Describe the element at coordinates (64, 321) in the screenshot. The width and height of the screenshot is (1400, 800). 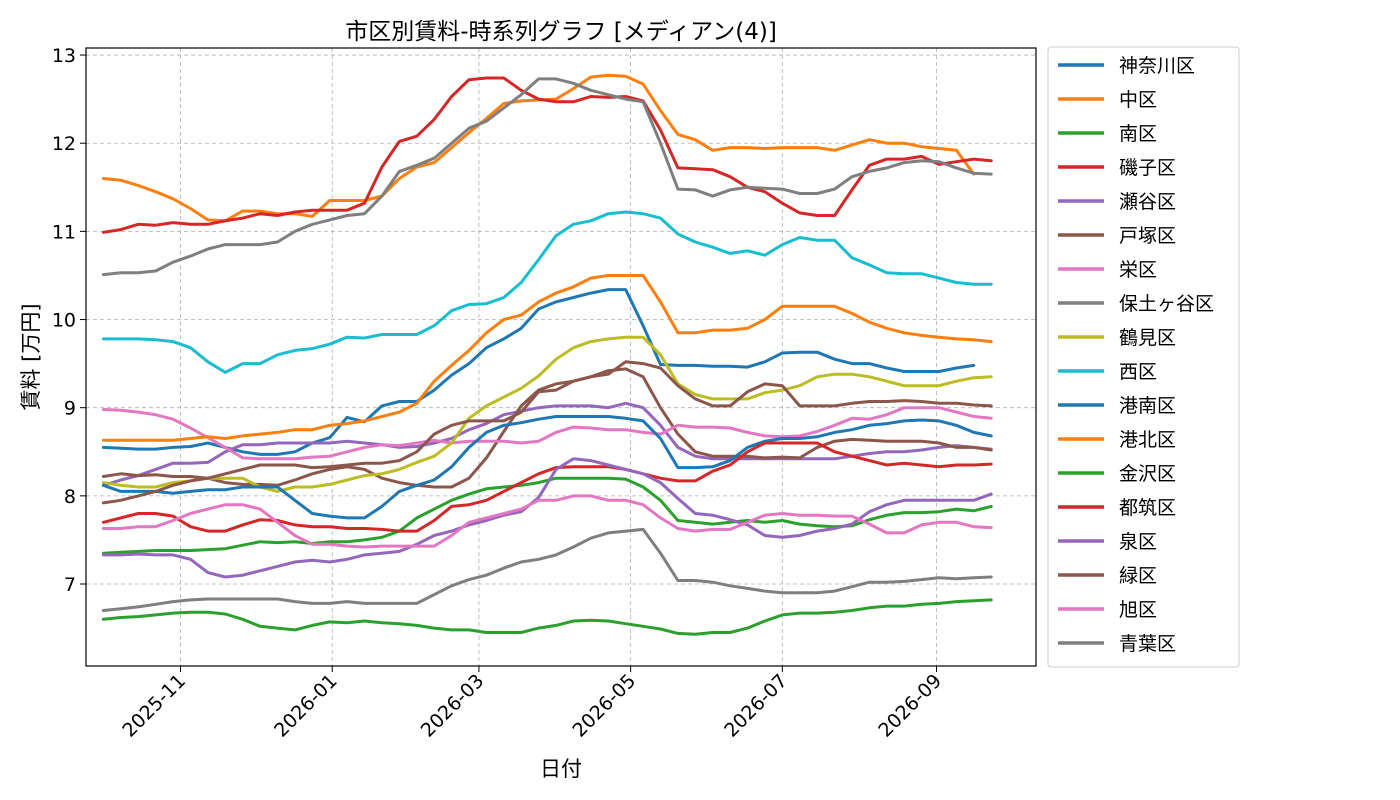
I see `y-tick-label: 10` at that location.